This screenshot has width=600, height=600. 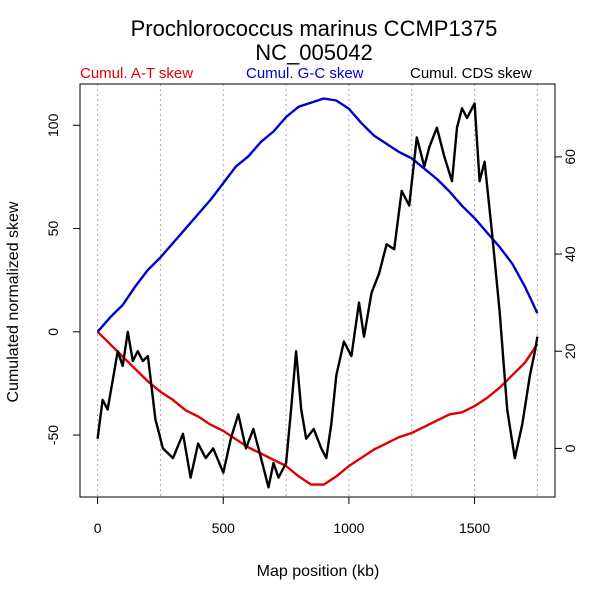 I want to click on y-axis-title: Cumulated normalized skew, so click(x=13, y=301).